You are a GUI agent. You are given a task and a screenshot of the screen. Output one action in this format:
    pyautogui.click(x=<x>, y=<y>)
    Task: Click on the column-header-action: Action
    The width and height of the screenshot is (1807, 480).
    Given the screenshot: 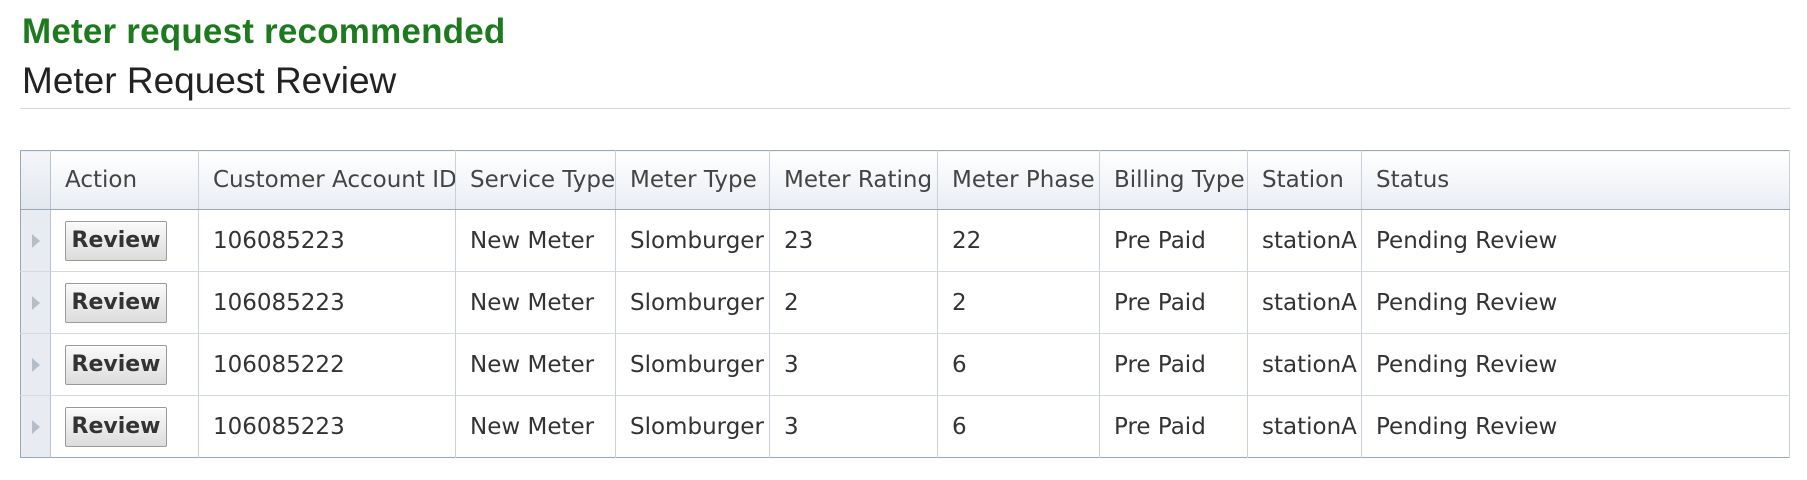 What is the action you would take?
    pyautogui.click(x=124, y=180)
    